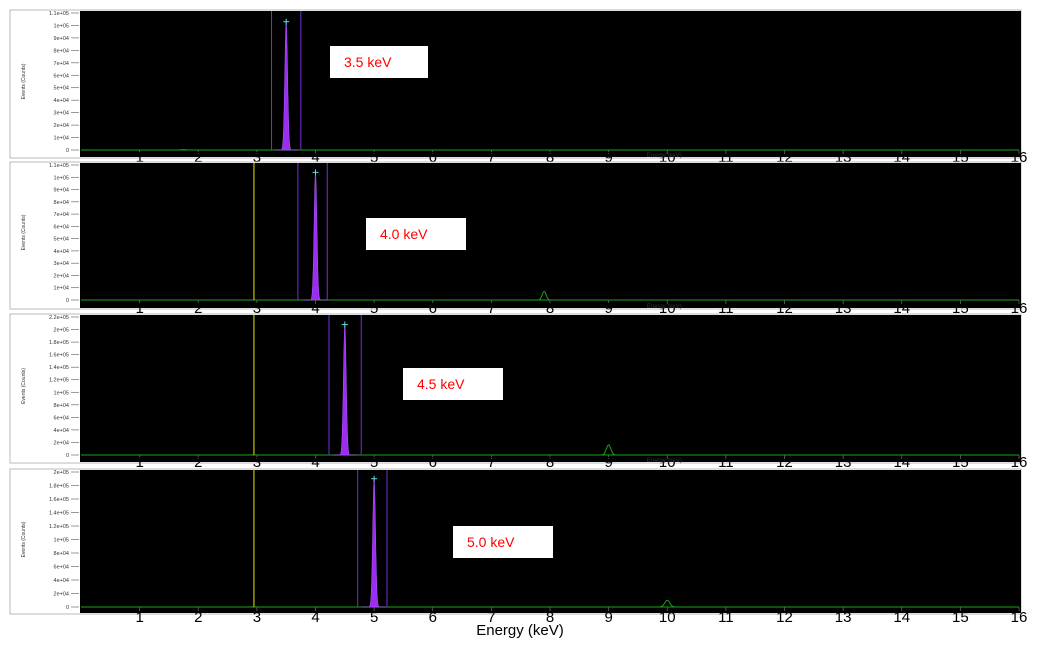 This screenshot has height=658, width=1040. Describe the element at coordinates (664, 461) in the screenshot. I see `inner-x-axis-label: Energy (keV)` at that location.